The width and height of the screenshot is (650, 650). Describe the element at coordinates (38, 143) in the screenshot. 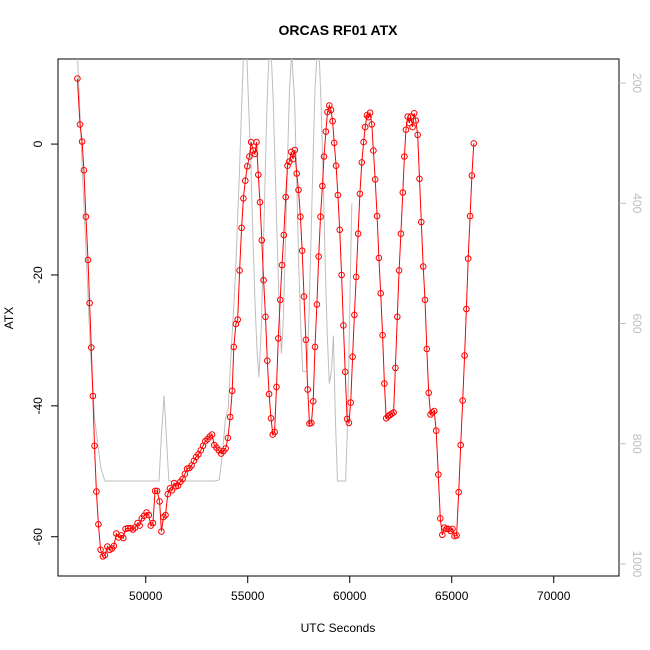

I see `y-tick-label: 0` at that location.